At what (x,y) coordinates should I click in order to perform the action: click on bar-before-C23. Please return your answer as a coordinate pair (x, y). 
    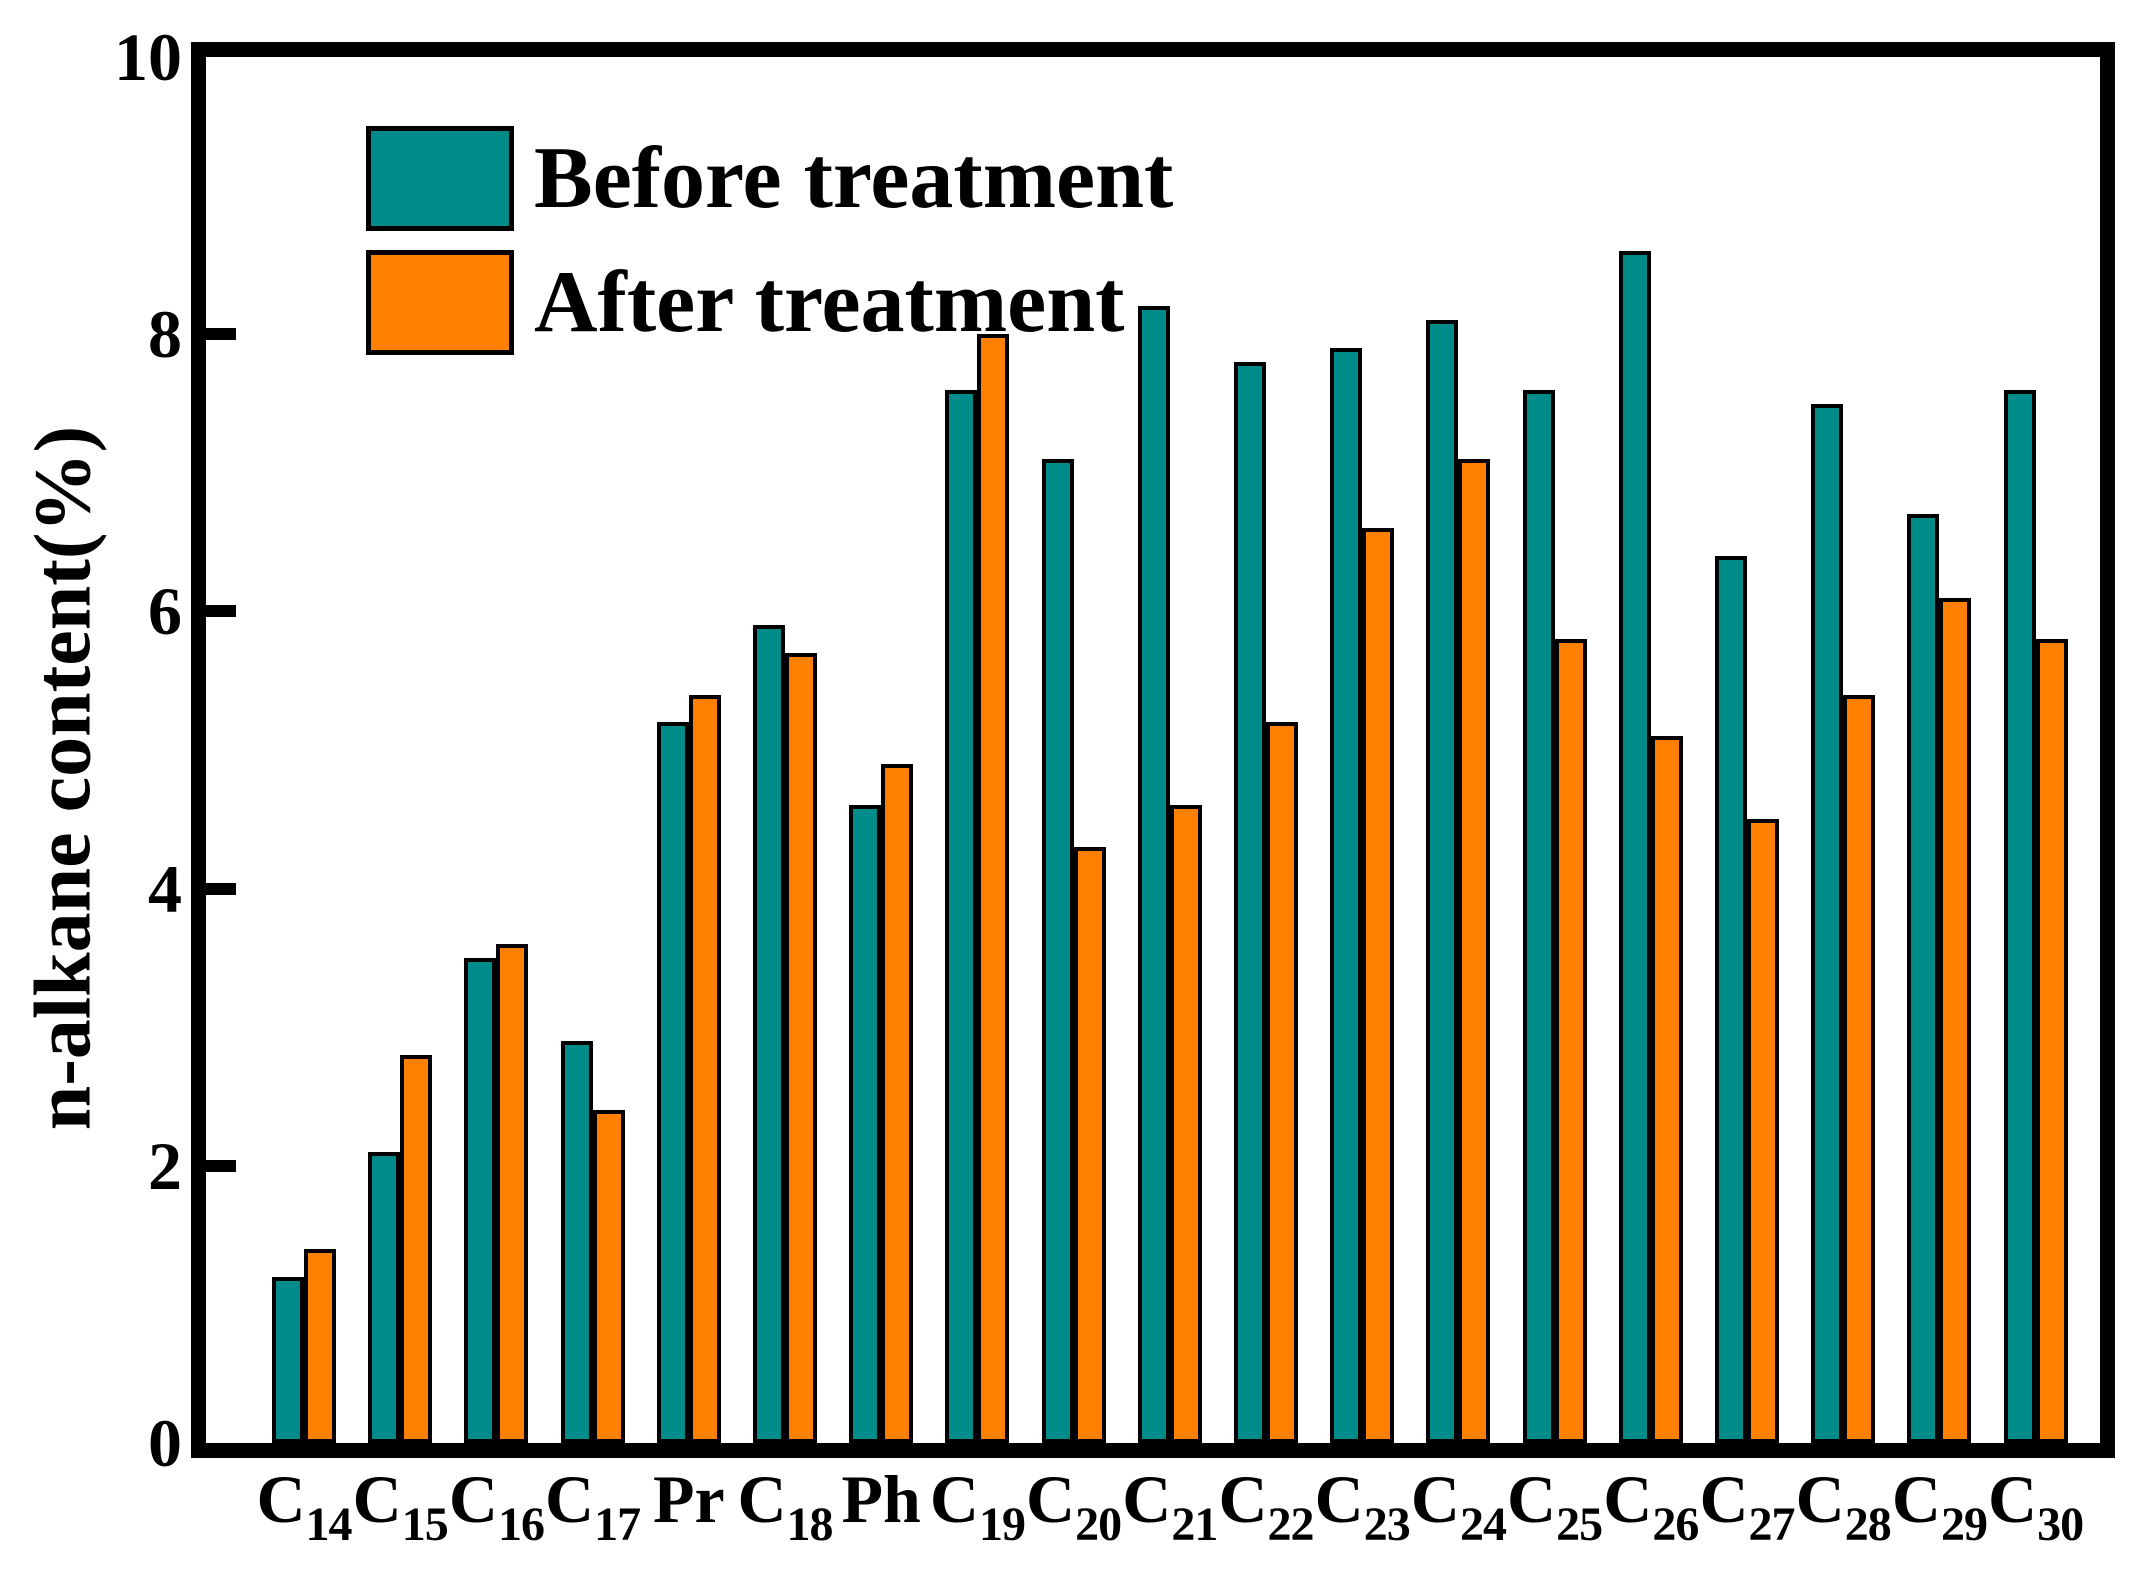
    Looking at the image, I should click on (1346, 895).